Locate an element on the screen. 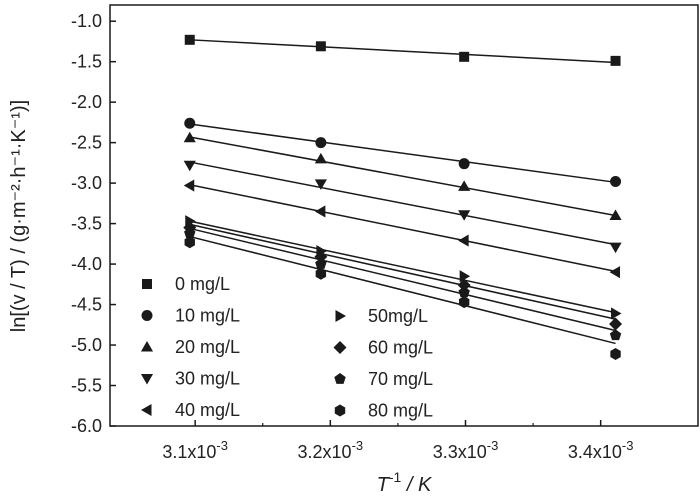 This screenshot has height=501, width=700. fit-line-30-mg-l is located at coordinates (402, 203).